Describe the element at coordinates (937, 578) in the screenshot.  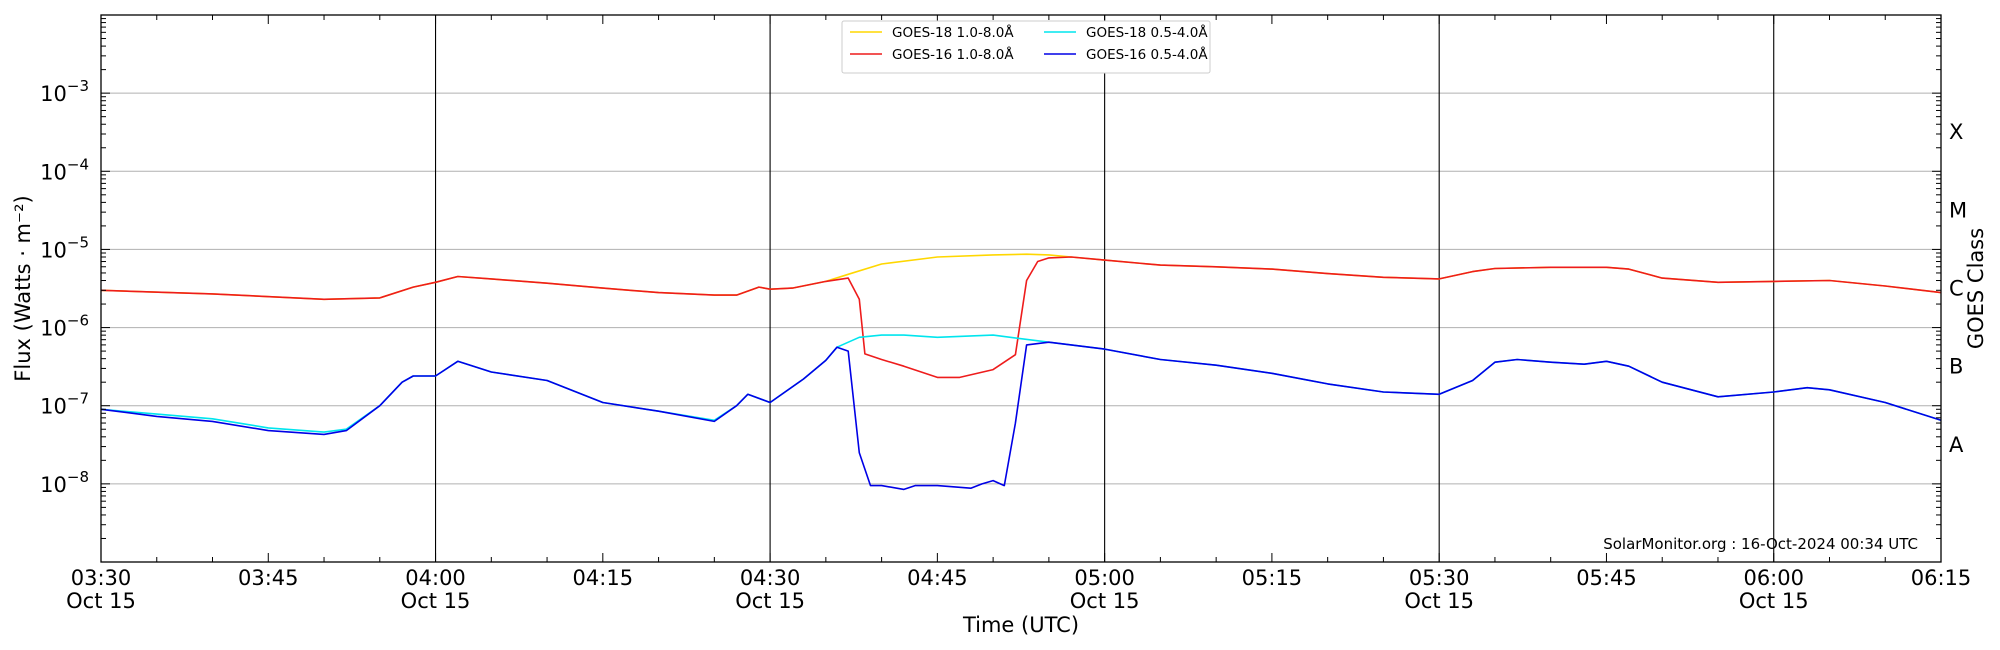
I see `x-tick-label: 04:45` at that location.